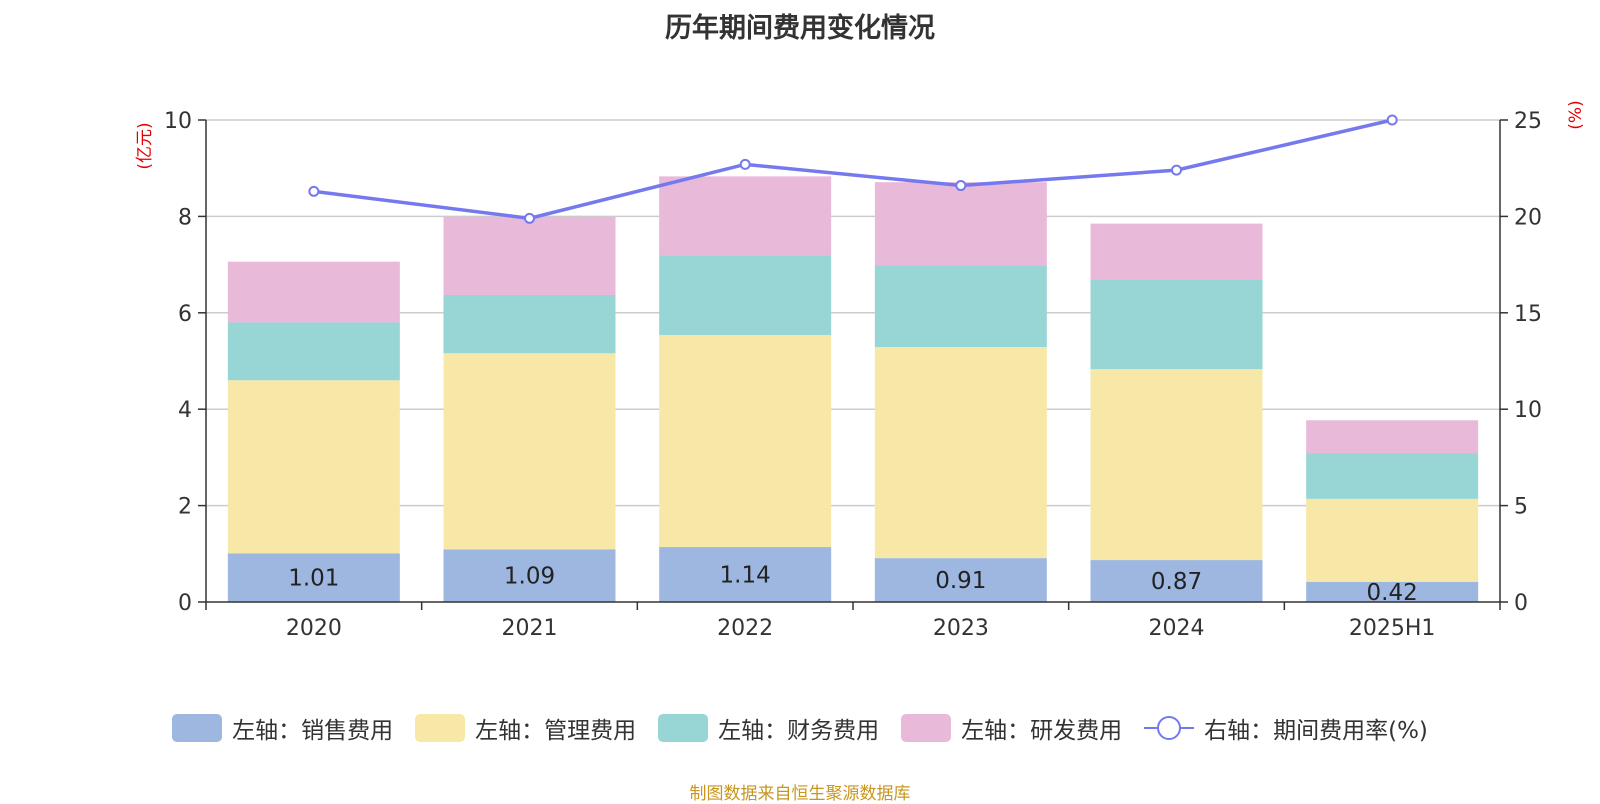  I want to click on x-axis-label: 2024, so click(1177, 628).